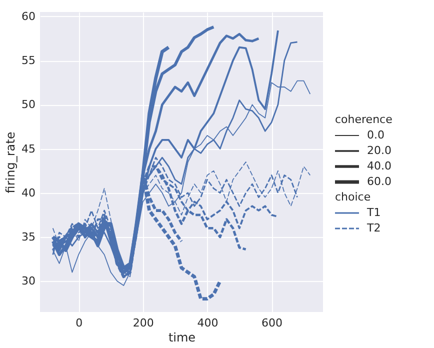 The width and height of the screenshot is (434, 348). I want to click on x-tick-label: 600, so click(272, 323).